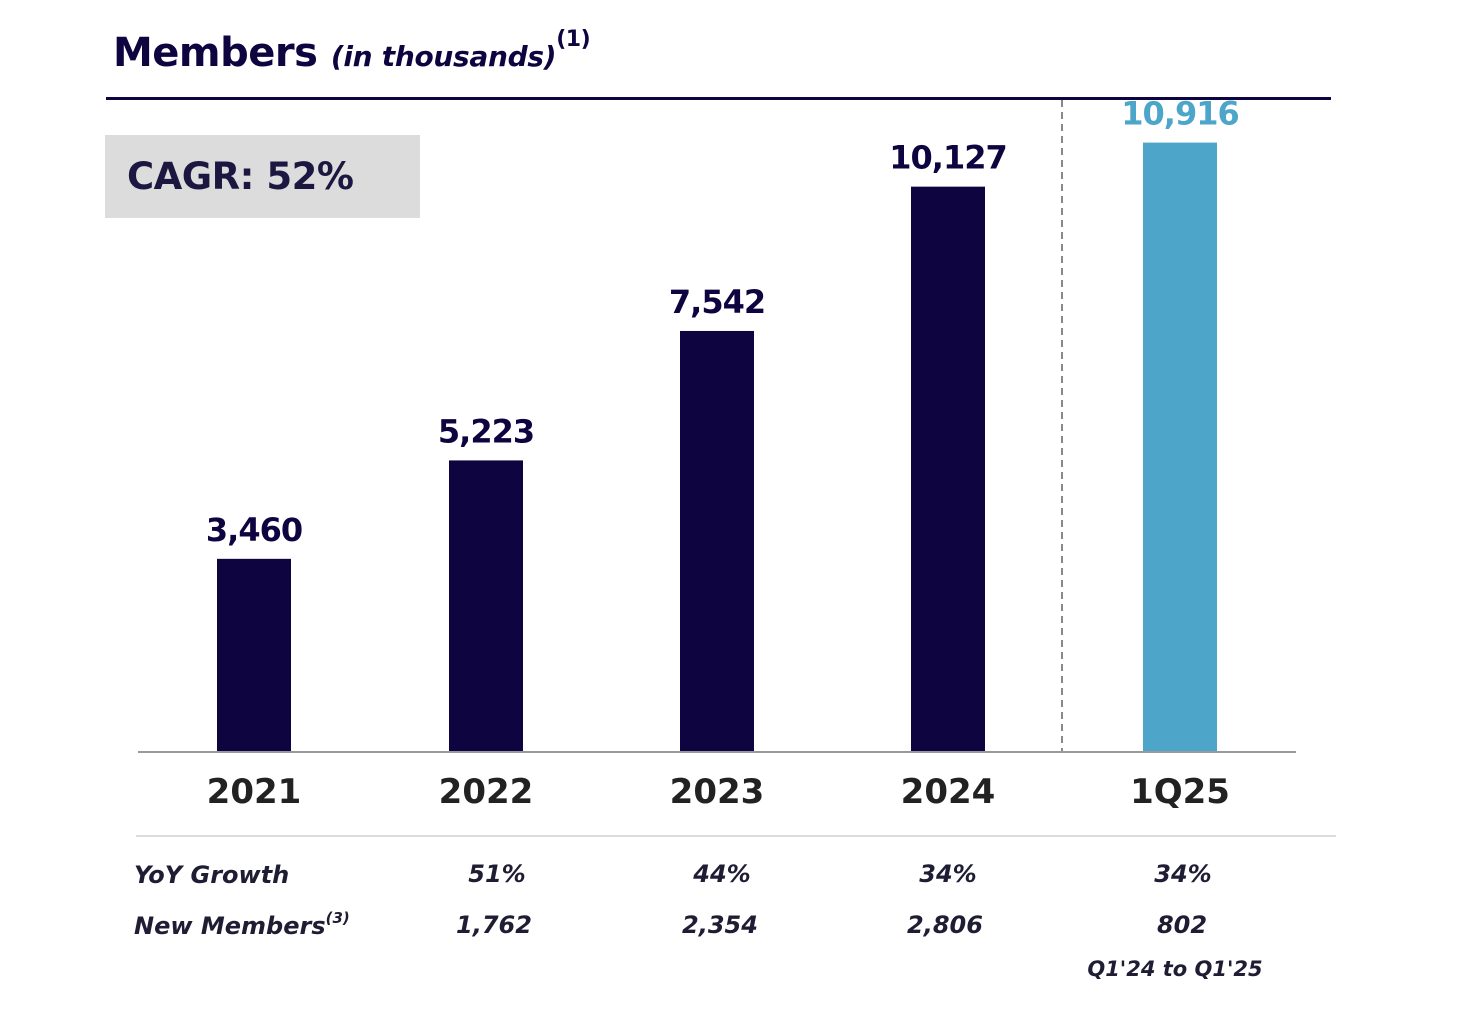 The width and height of the screenshot is (1466, 1026). Describe the element at coordinates (717, 302) in the screenshot. I see `value-label-2023: 7,542` at that location.